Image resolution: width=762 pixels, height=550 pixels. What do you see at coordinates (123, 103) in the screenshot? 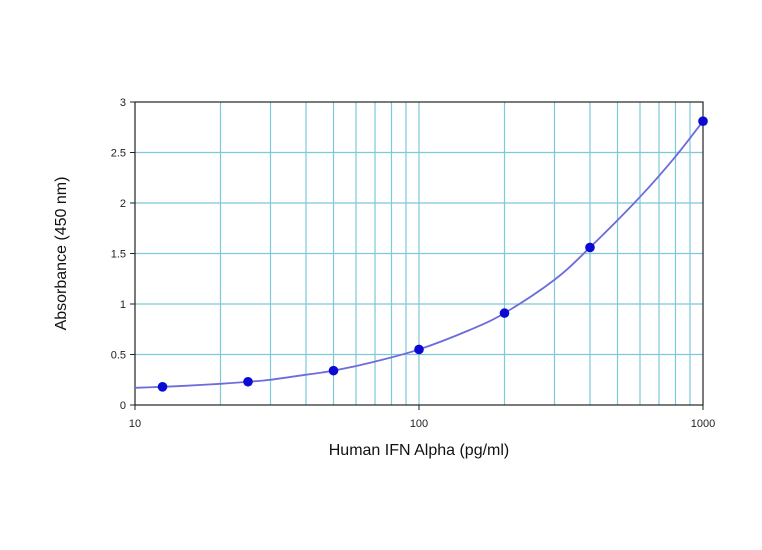
I see `y-tick-label-6: 3` at bounding box center [123, 103].